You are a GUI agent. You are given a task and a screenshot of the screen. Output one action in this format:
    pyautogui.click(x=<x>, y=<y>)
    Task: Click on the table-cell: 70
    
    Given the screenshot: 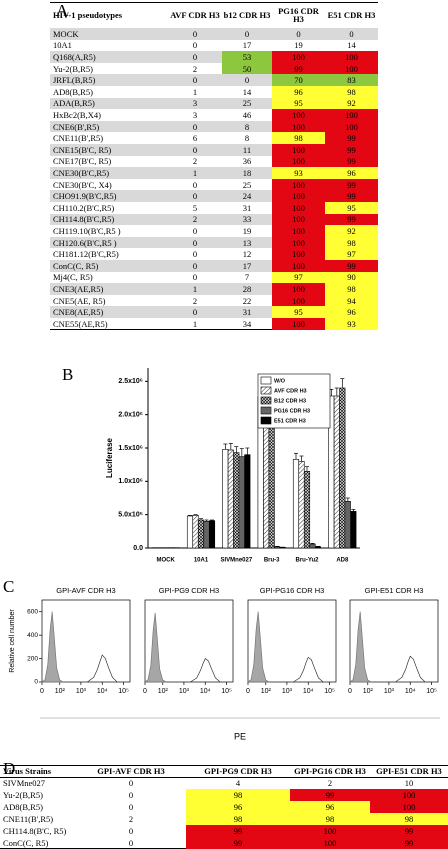 What is the action you would take?
    pyautogui.click(x=298, y=80)
    